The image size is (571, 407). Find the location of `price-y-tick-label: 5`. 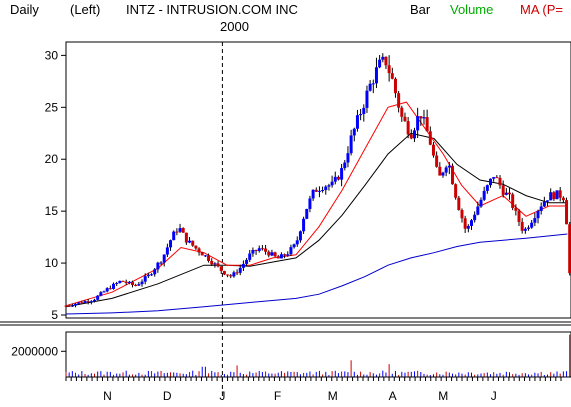

price-y-tick-label: 5 is located at coordinates (54, 315).